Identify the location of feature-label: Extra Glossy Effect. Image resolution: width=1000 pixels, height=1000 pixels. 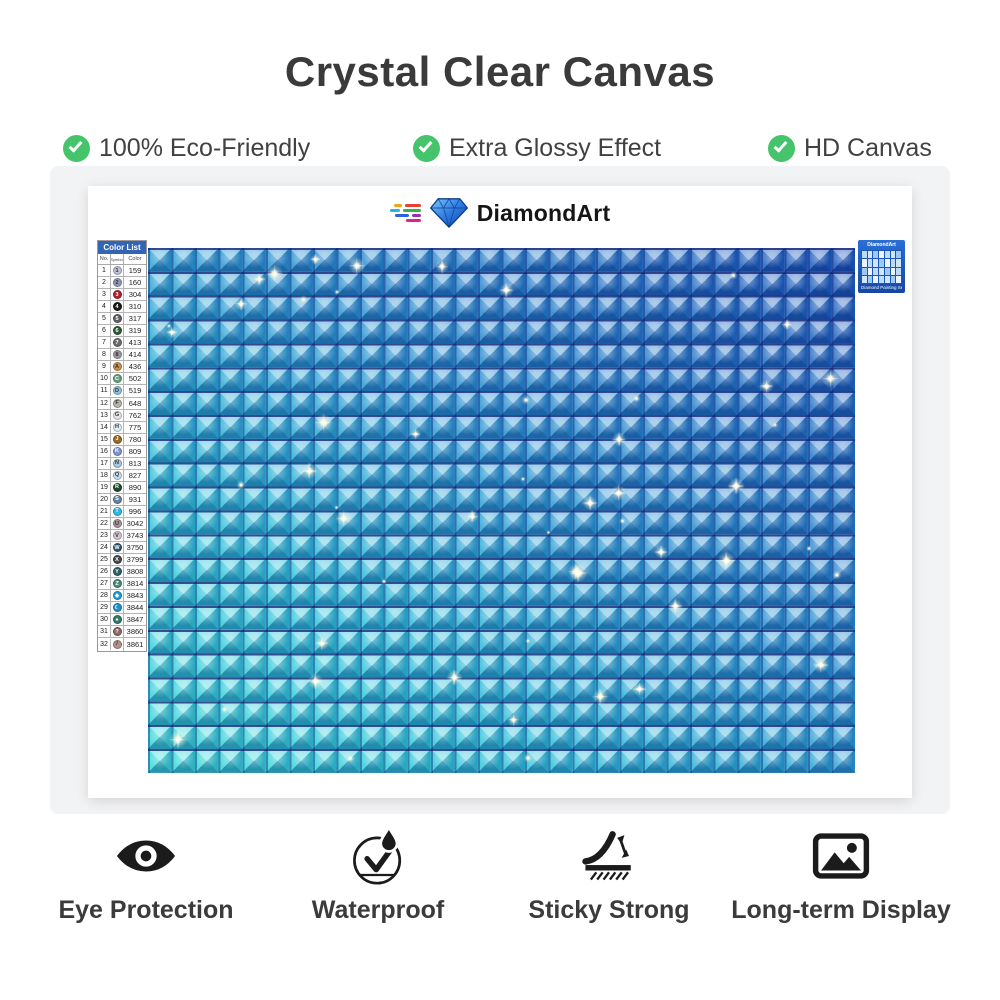
(555, 148).